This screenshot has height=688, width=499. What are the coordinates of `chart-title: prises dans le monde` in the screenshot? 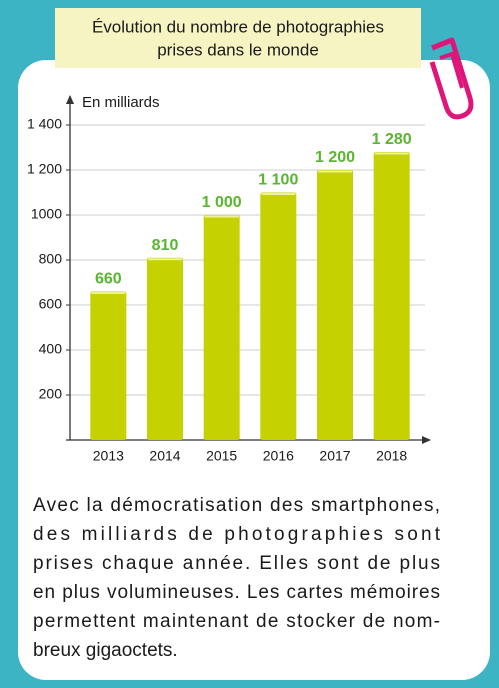 It's located at (238, 49).